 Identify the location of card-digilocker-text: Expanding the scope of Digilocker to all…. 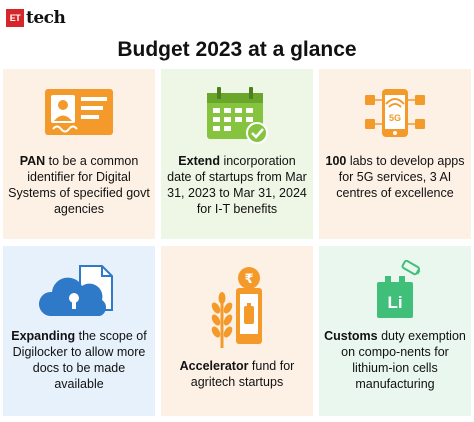
(79, 360).